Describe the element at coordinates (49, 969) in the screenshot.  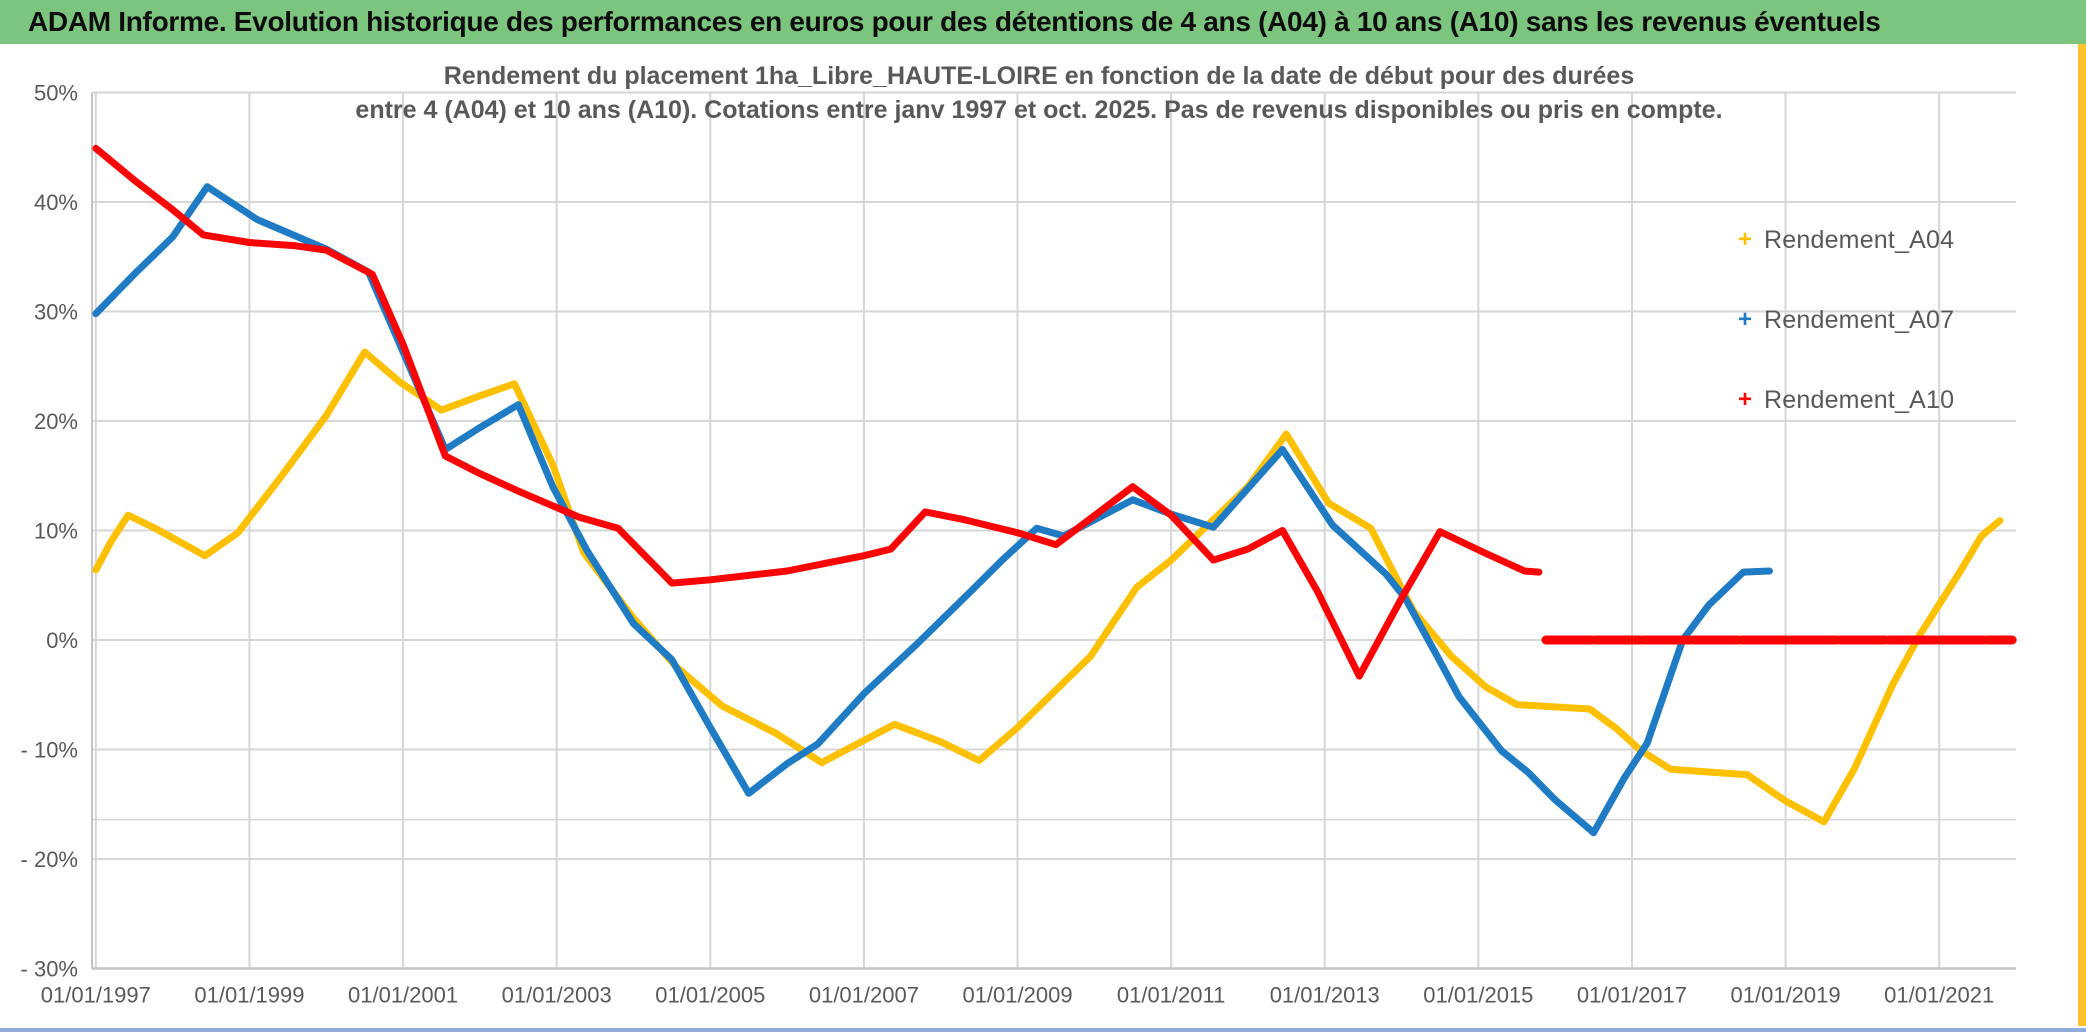
I see `y-axis-tick-label: - 30%` at that location.